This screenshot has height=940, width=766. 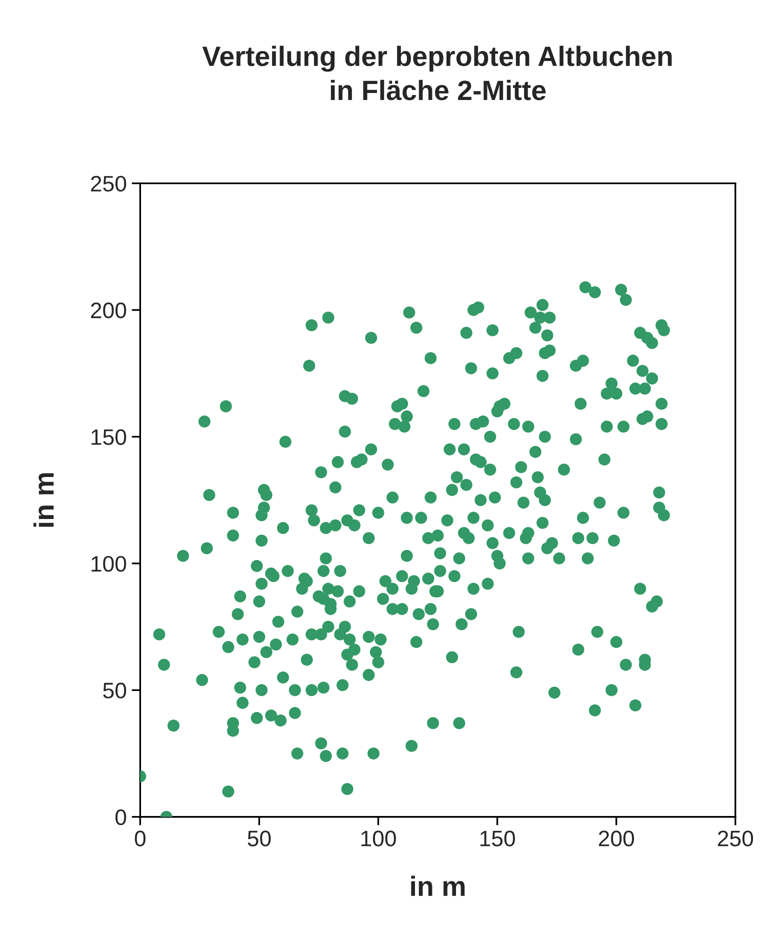 I want to click on y-tick-label: 50, so click(x=114, y=690).